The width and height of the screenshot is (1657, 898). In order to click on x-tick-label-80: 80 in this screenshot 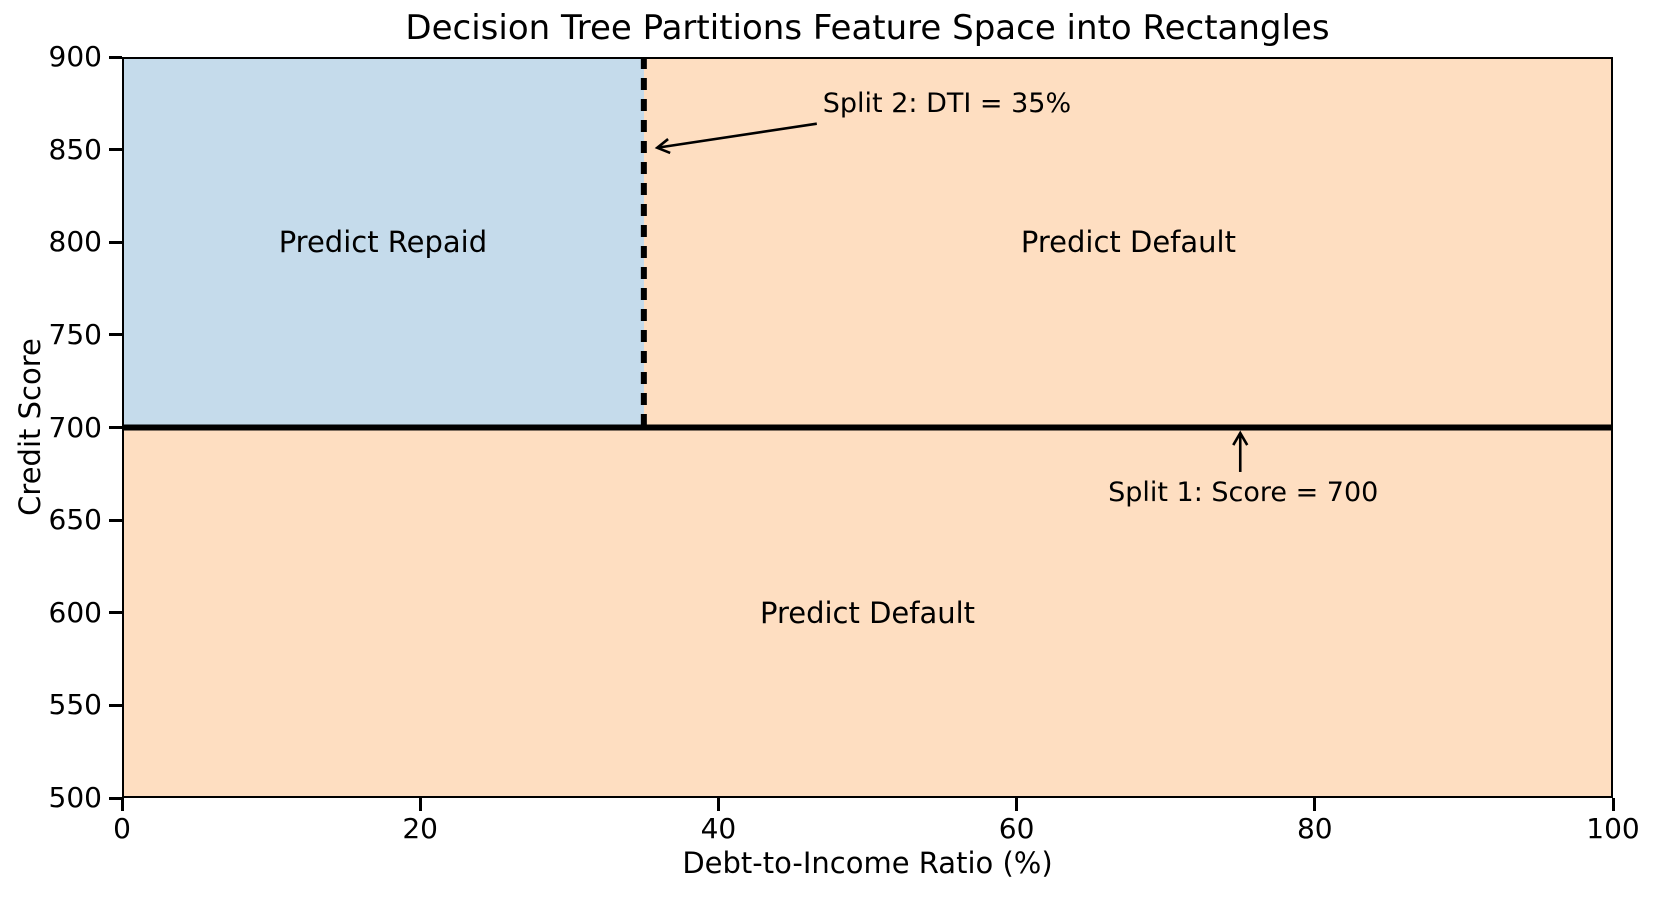, I will do `click(1314, 828)`.